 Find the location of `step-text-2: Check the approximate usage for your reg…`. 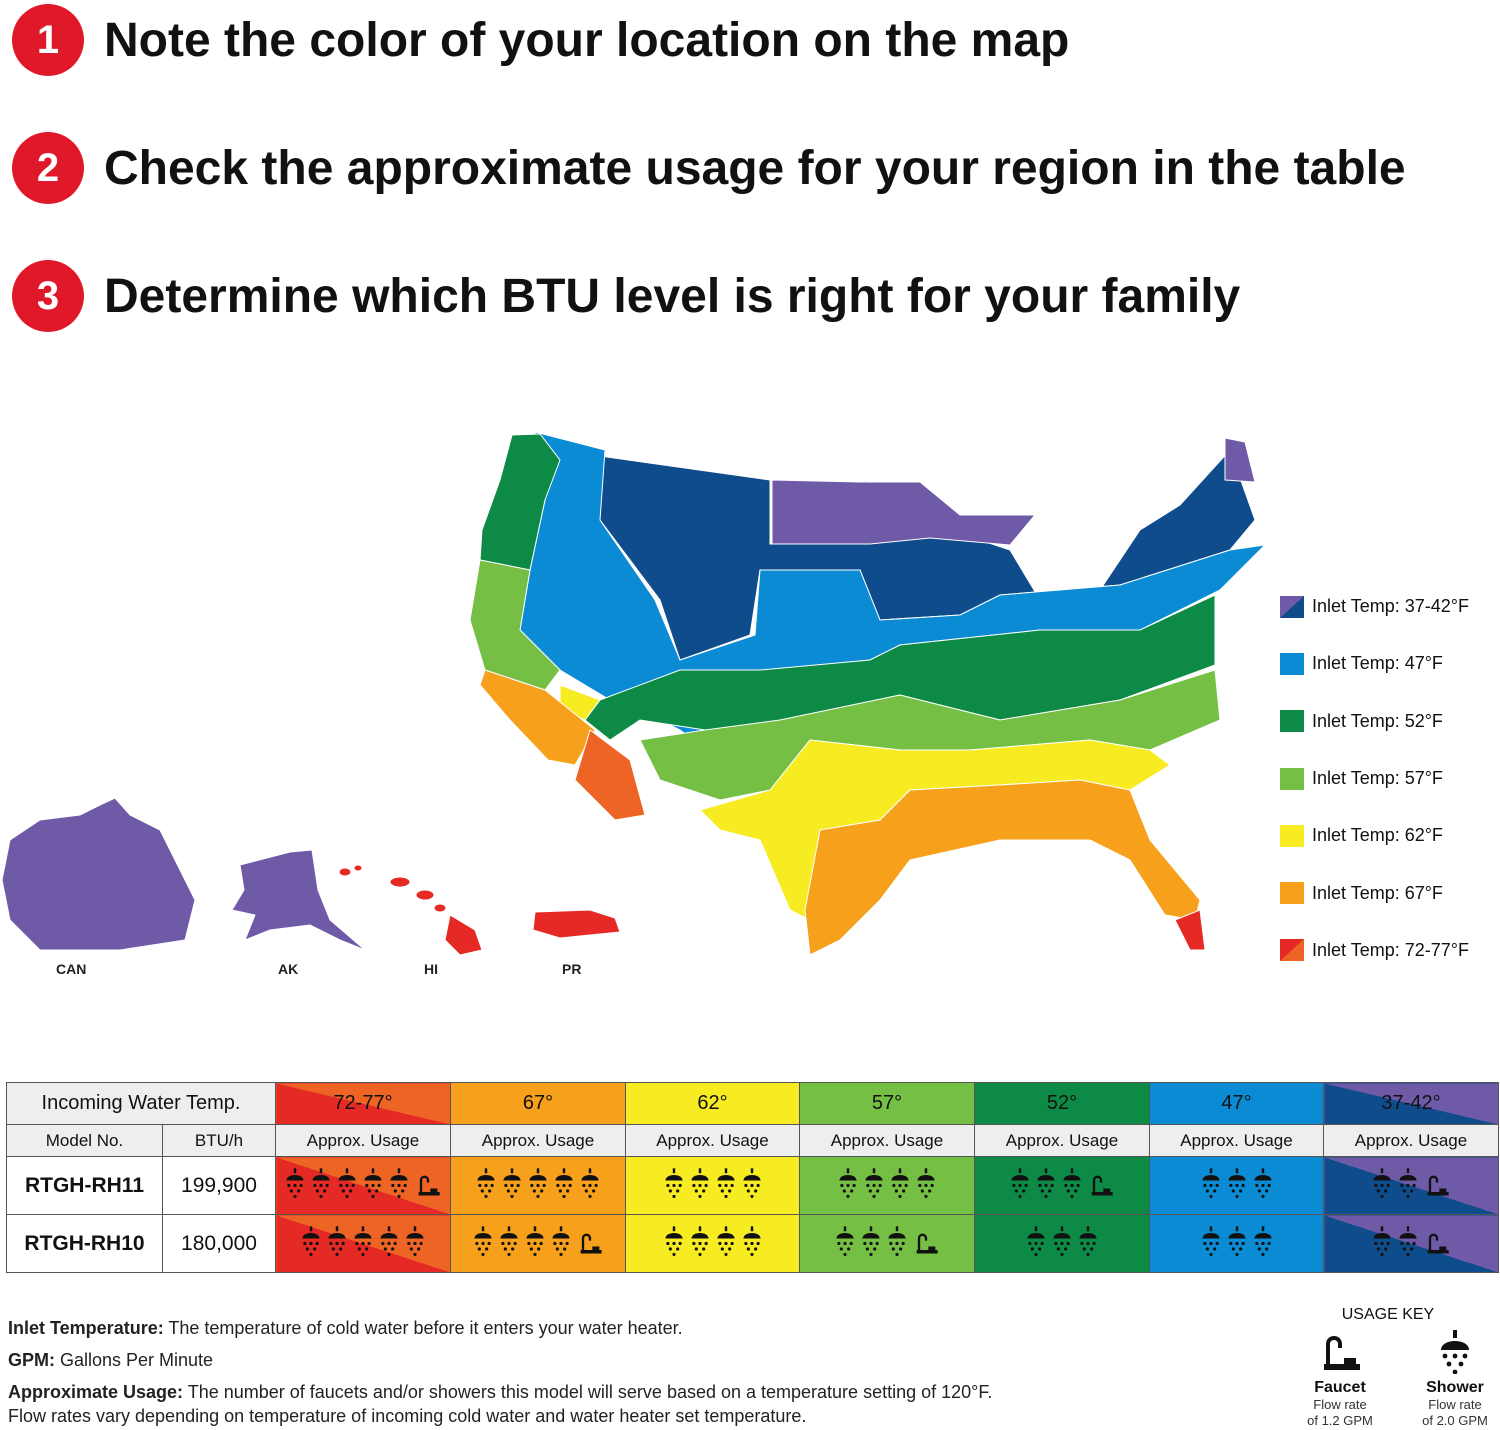

step-text-2: Check the approximate usage for your reg… is located at coordinates (755, 168).